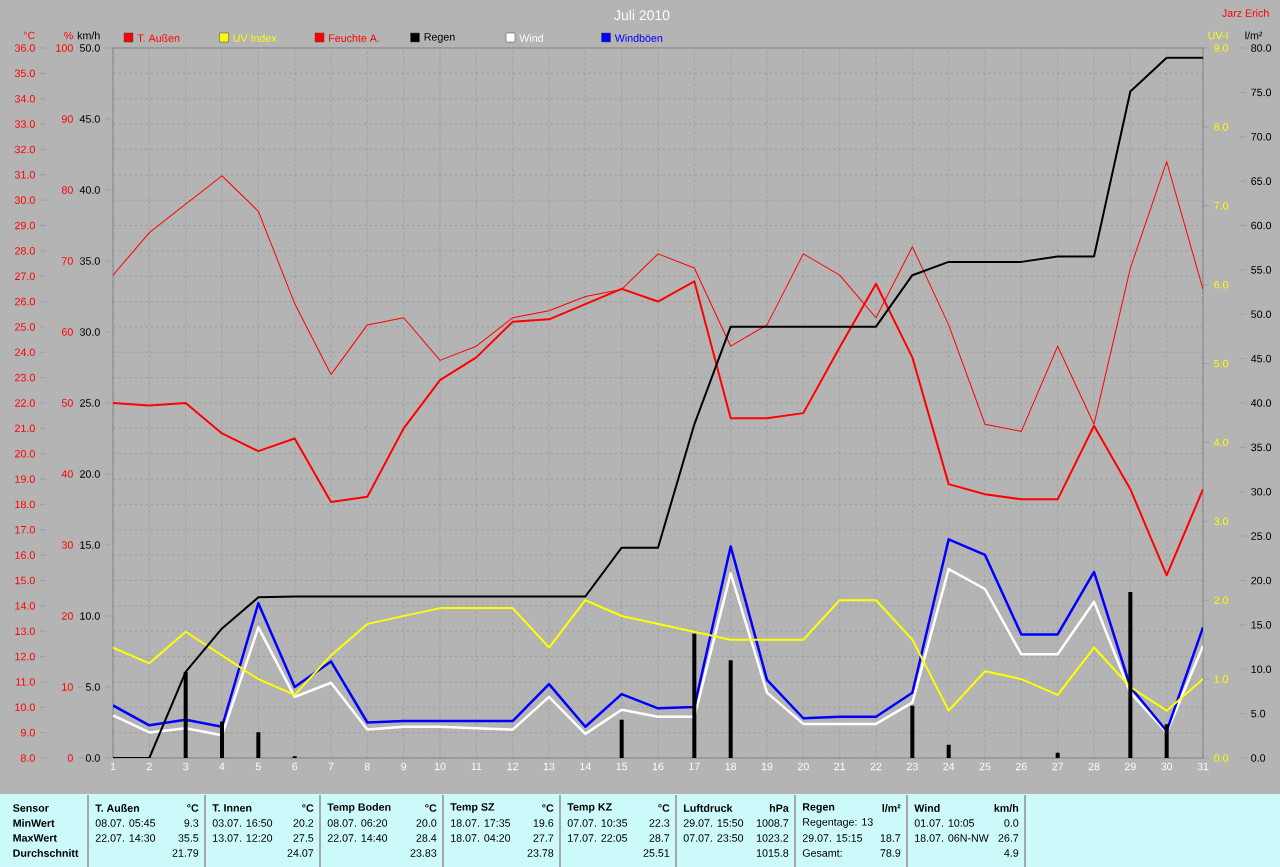 This screenshot has height=867, width=1280. I want to click on y-tick-label: 10.0, so click(25, 707).